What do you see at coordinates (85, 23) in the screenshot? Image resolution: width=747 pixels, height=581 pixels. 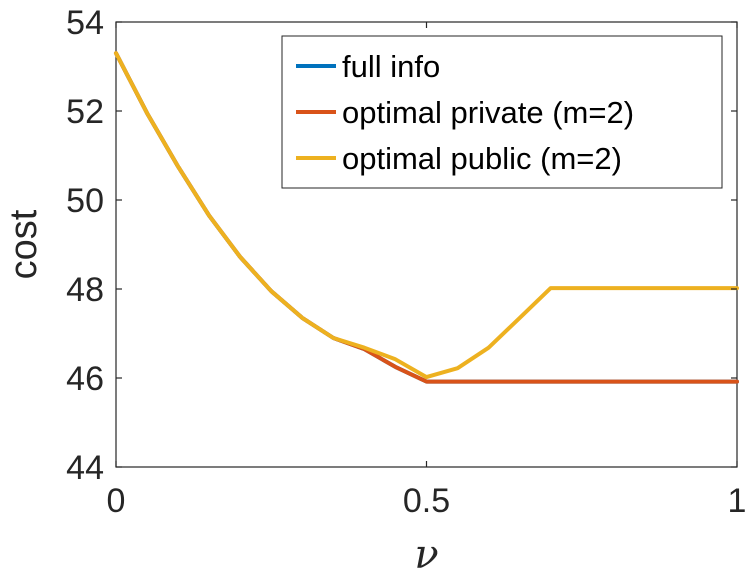 I see `y-tick-label: 54` at bounding box center [85, 23].